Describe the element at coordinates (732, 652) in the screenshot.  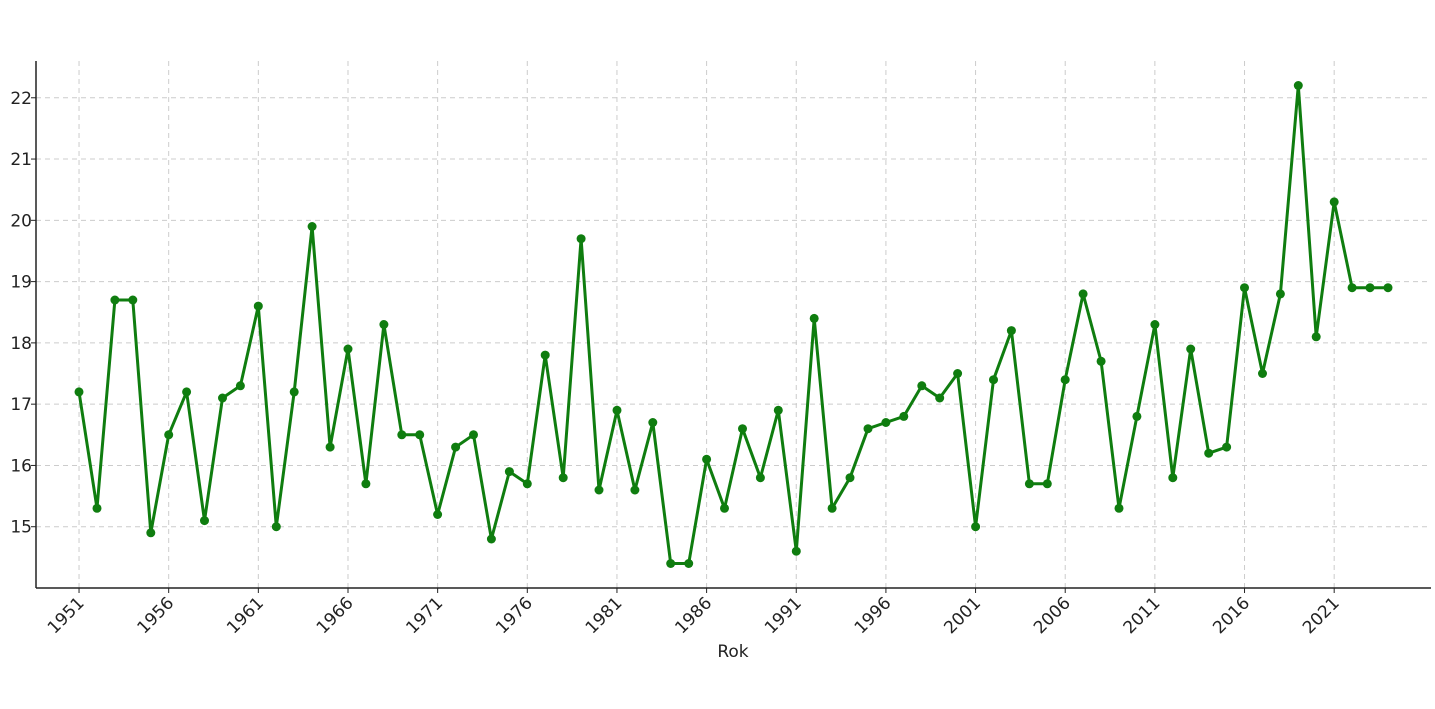
I see `x-axis-title: Rok` at that location.